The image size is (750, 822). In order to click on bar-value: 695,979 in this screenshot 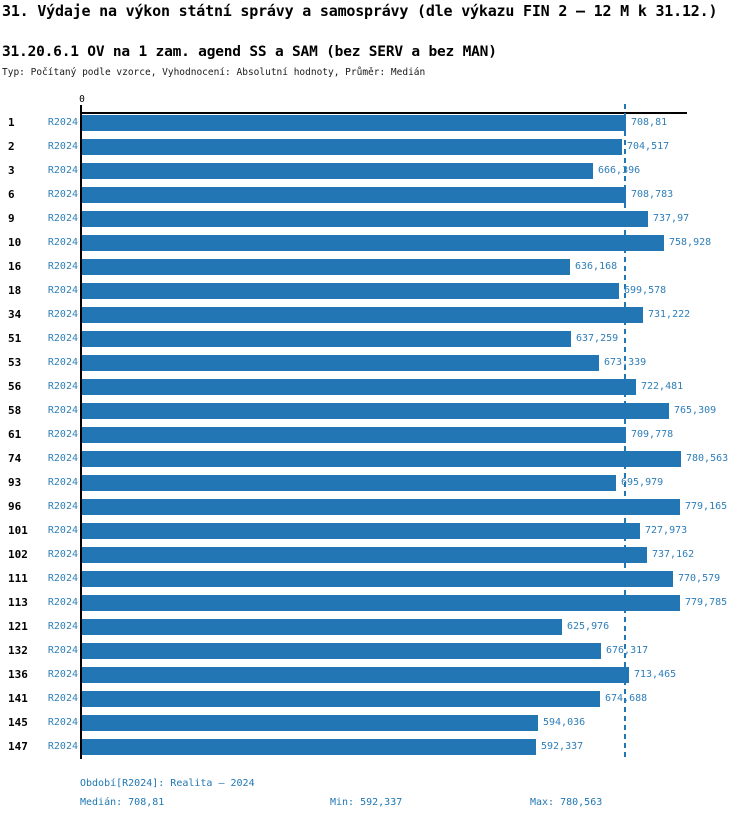, I will do `click(642, 482)`.